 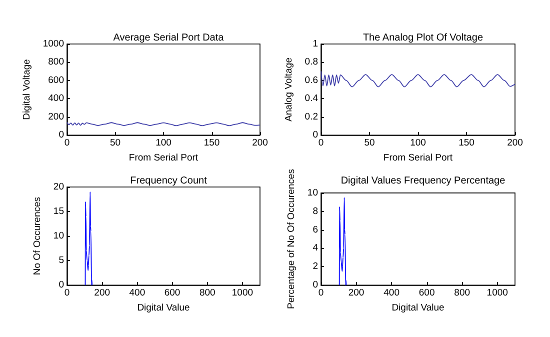 I want to click on chart-title: Average Serial Port Data, so click(x=168, y=38).